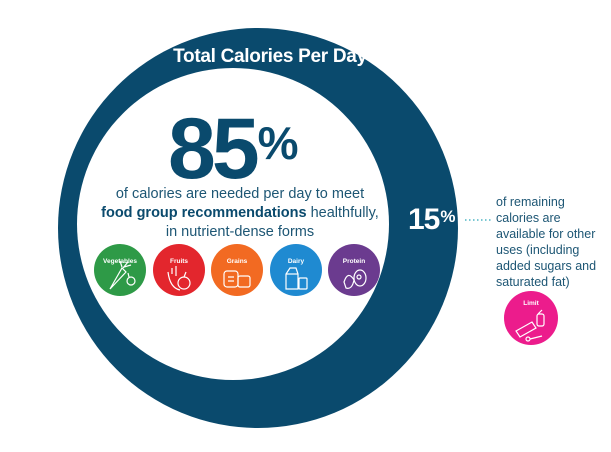 The height and width of the screenshot is (452, 611). I want to click on main-percent-sign: %, so click(278, 143).